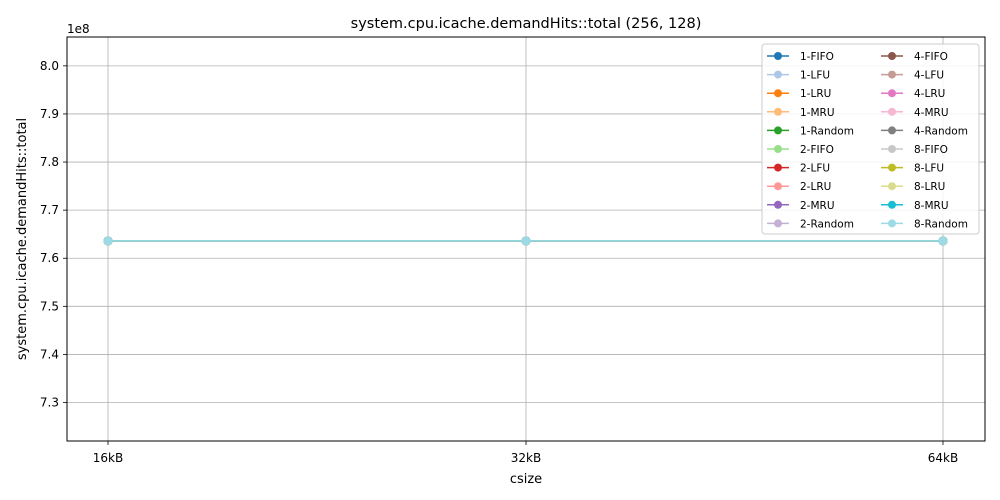 The height and width of the screenshot is (500, 1000). I want to click on legend-item: 8-LRU, so click(913, 187).